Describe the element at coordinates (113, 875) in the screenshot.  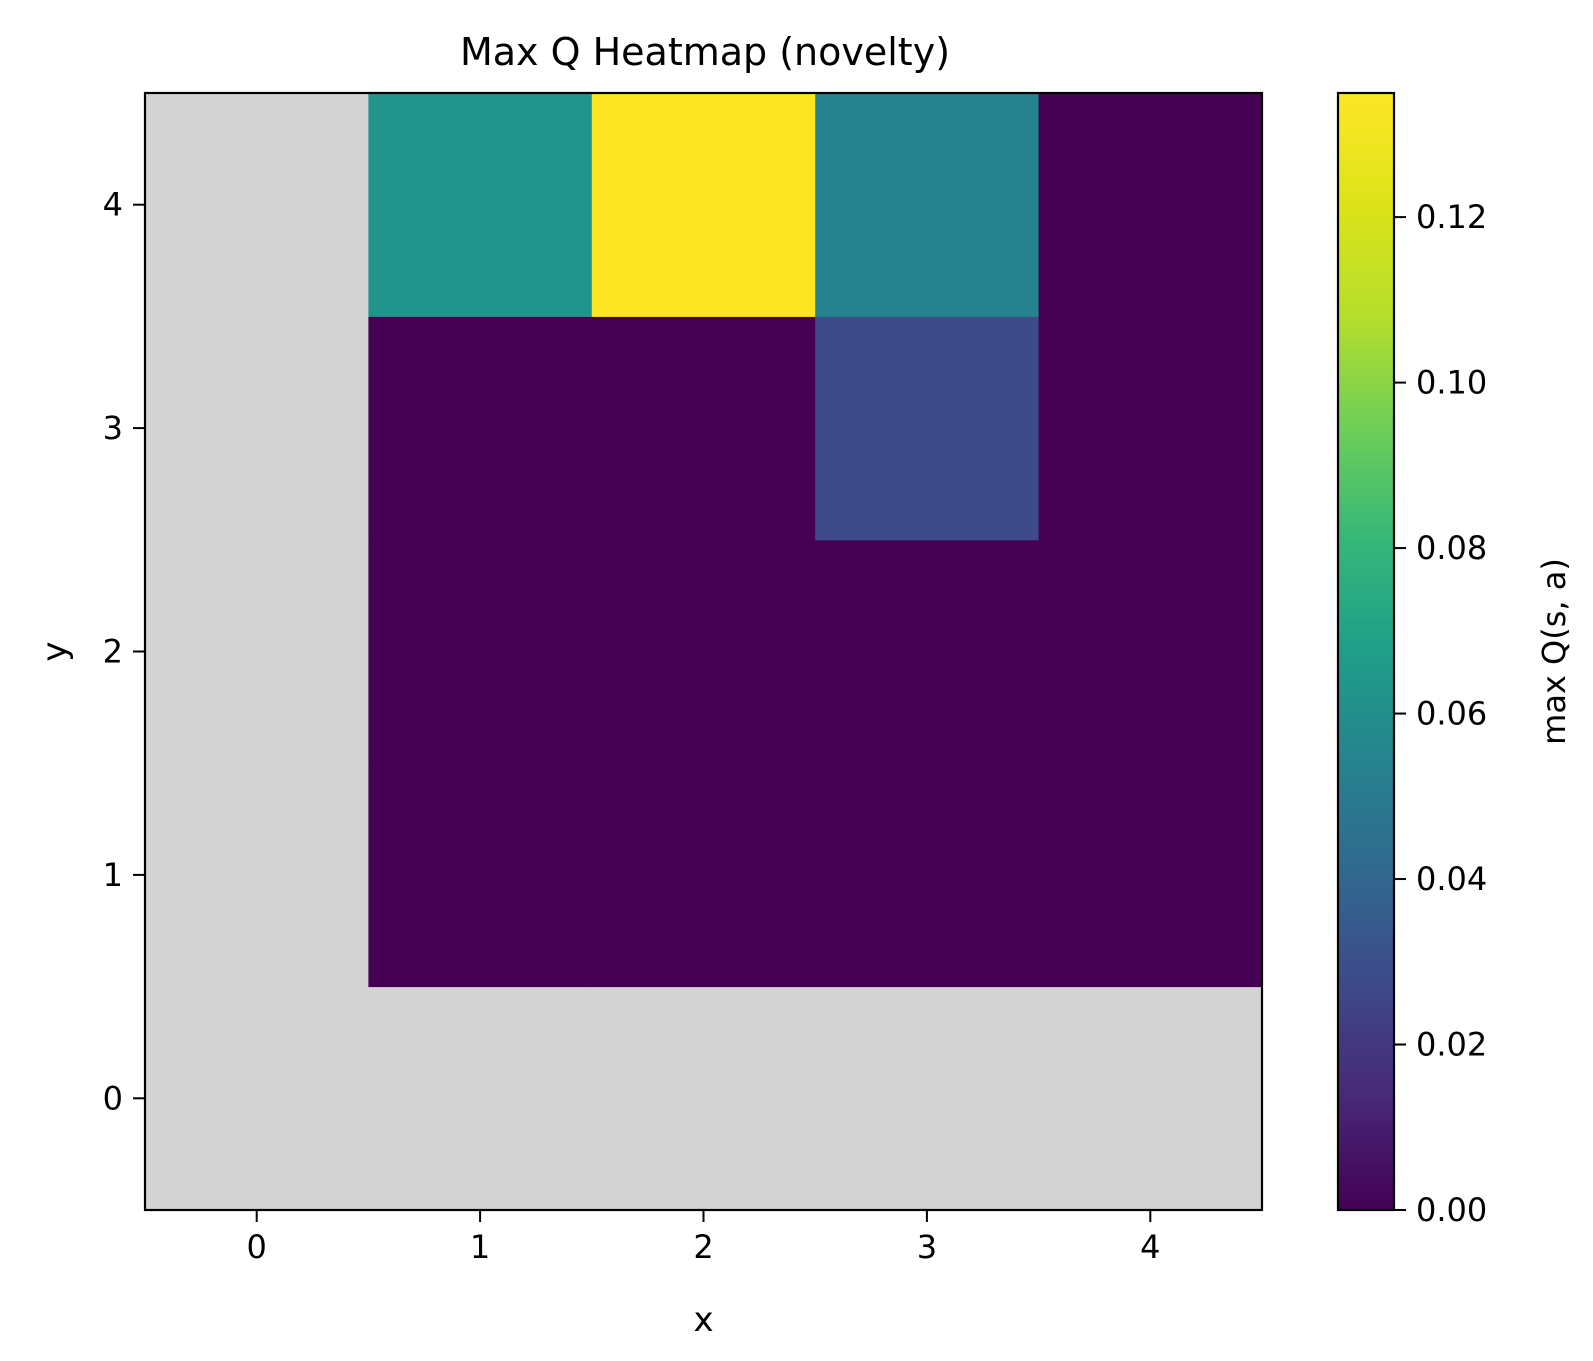
I see `y-tick-label: 1` at that location.